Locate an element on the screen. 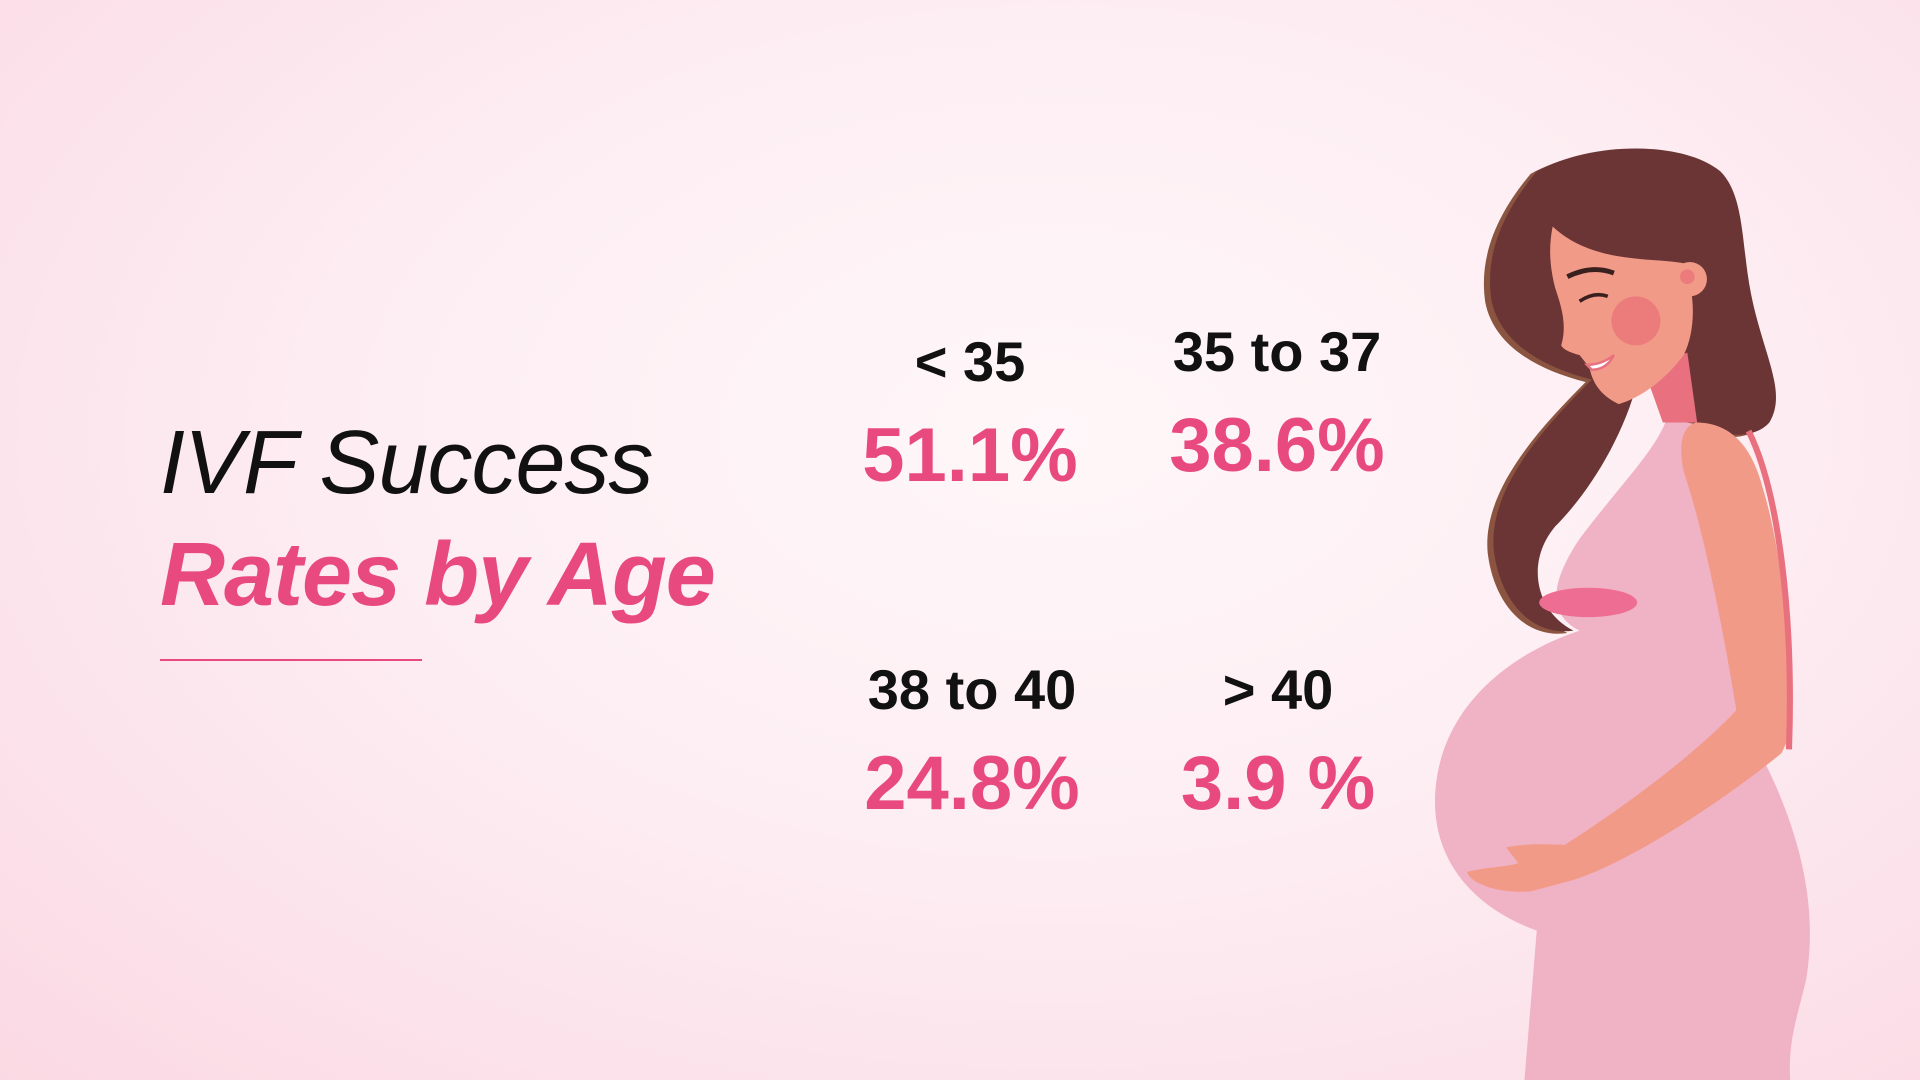 The width and height of the screenshot is (1920, 1080). success-rate: 3.9 % is located at coordinates (1278, 783).